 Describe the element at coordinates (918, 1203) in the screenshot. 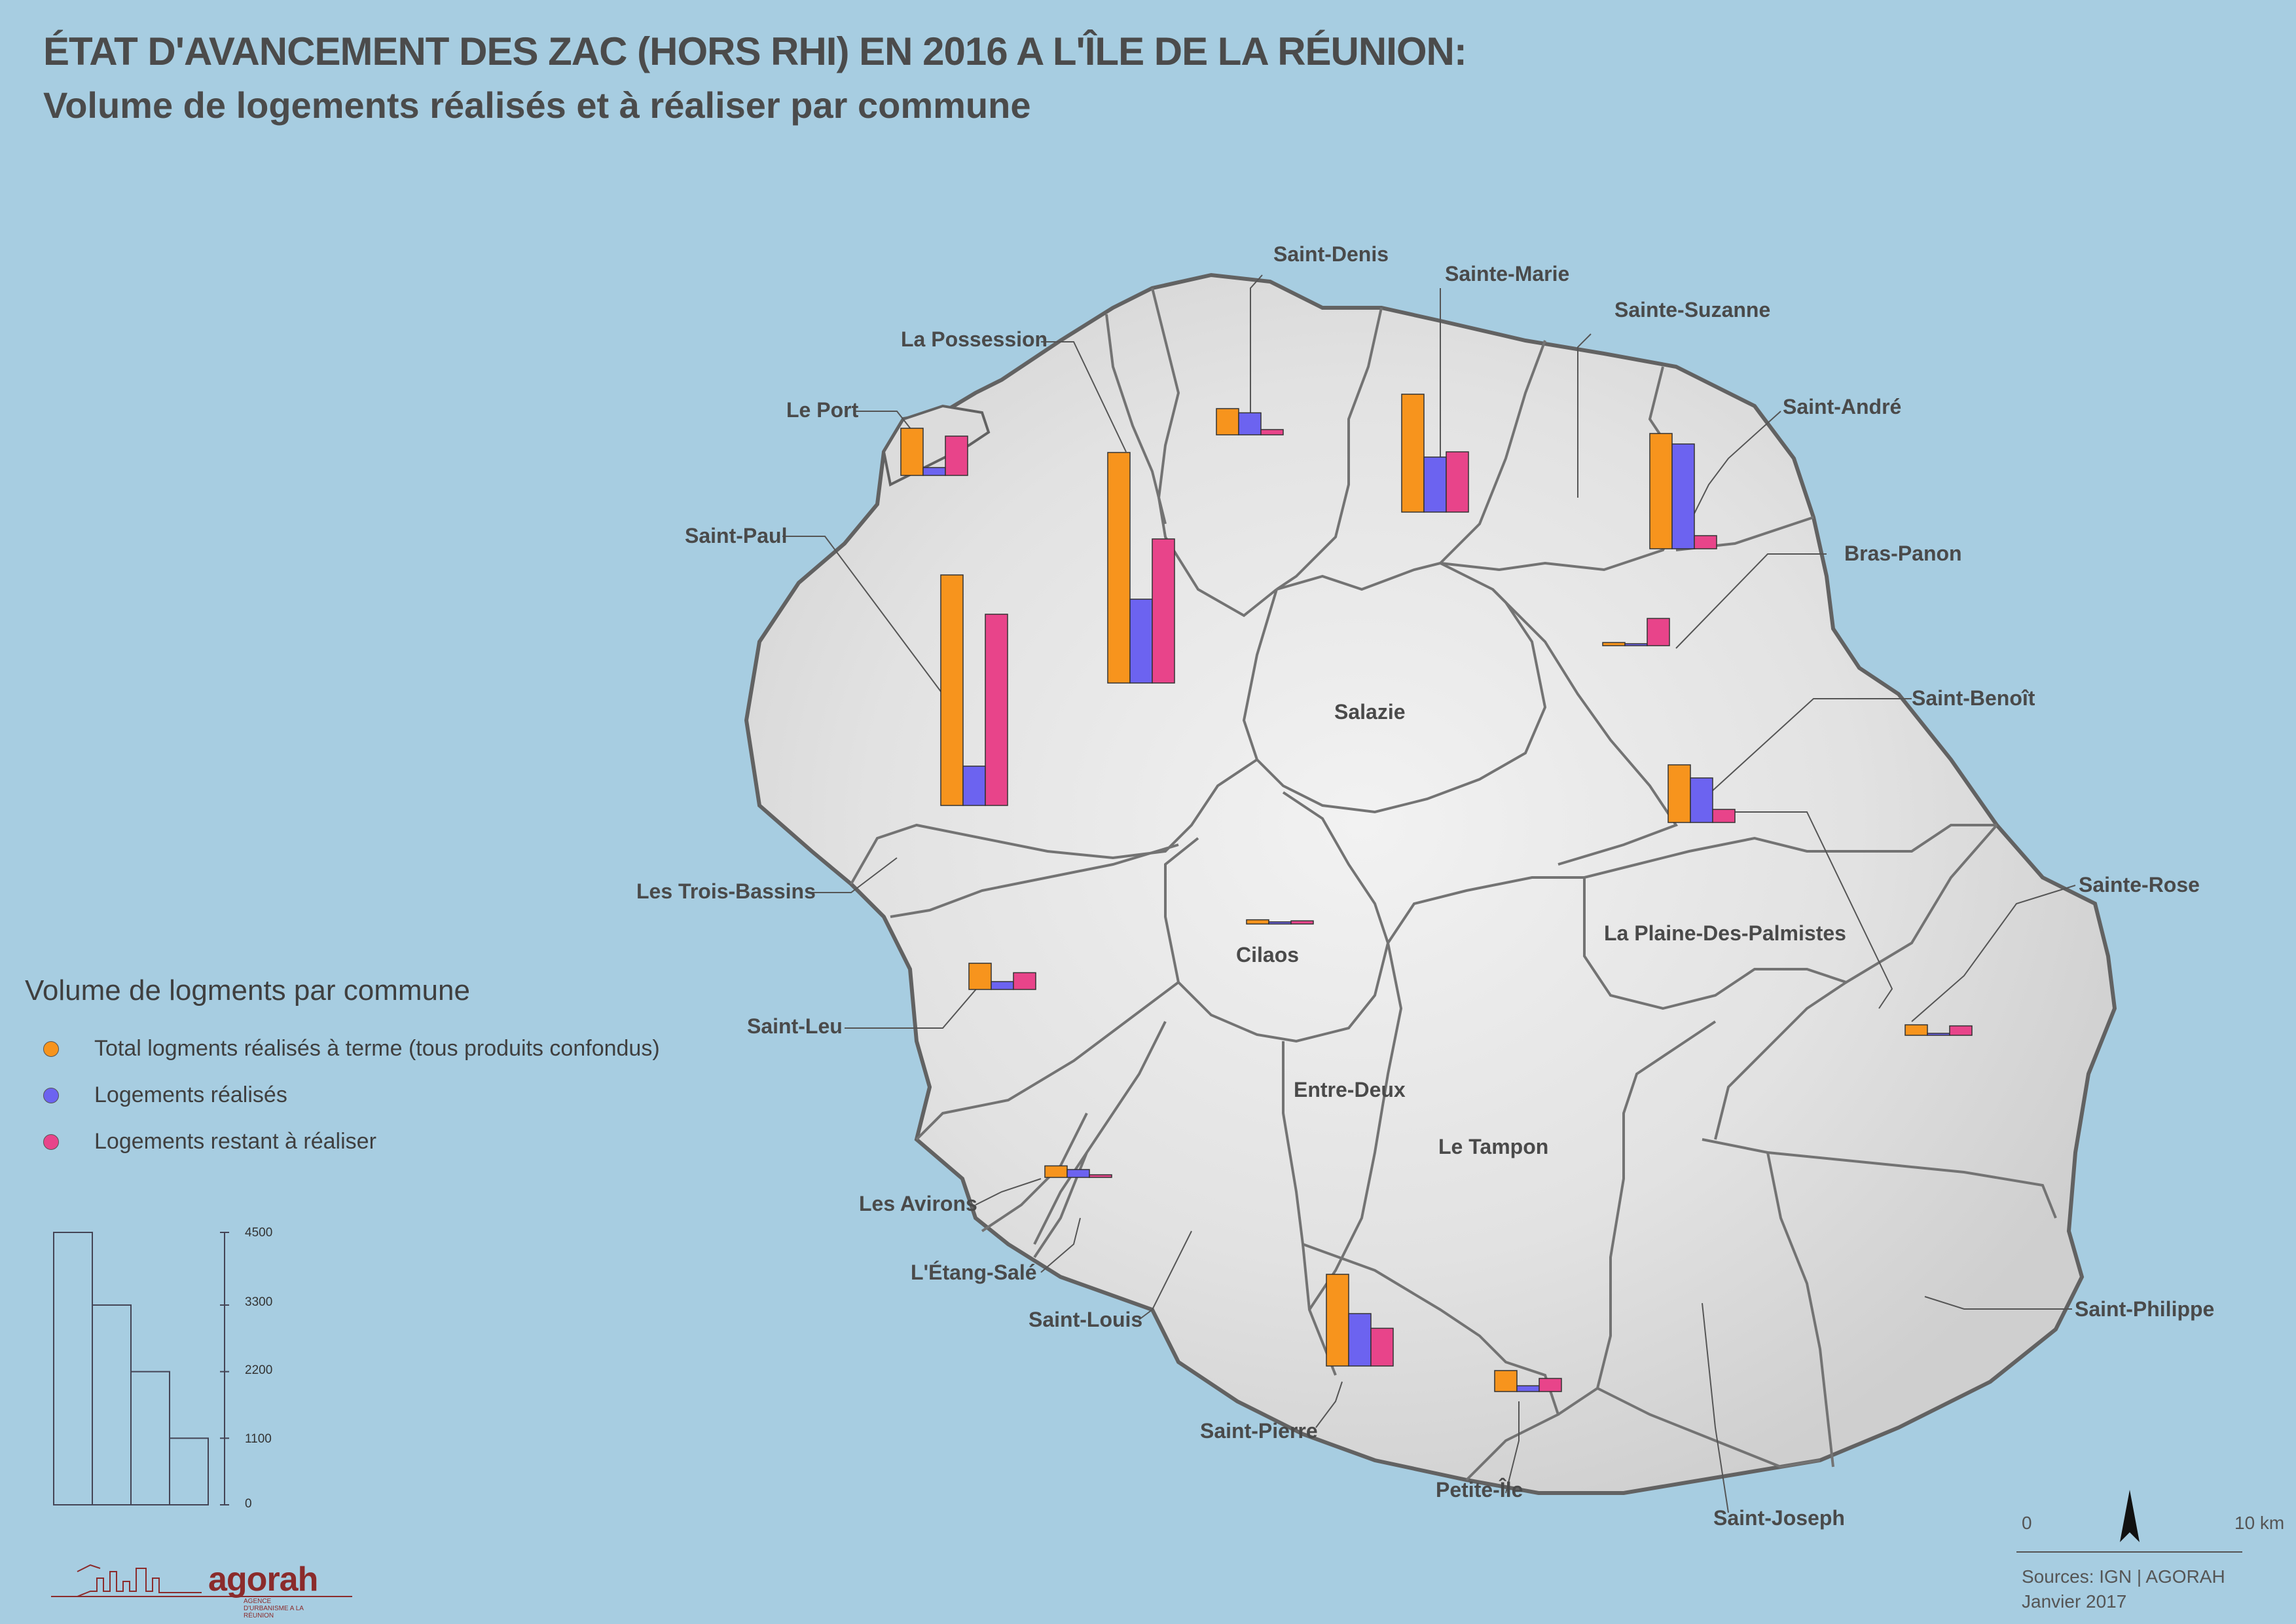

I see `label-les-avirons: Les Avirons` at that location.